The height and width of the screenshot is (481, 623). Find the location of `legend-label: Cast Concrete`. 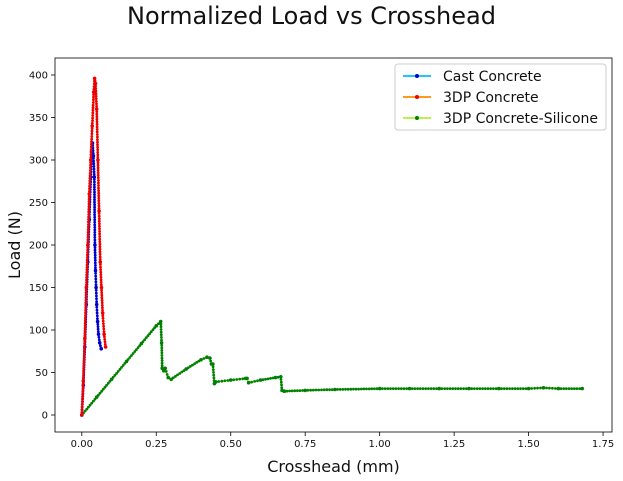

legend-label: Cast Concrete is located at coordinates (492, 77).